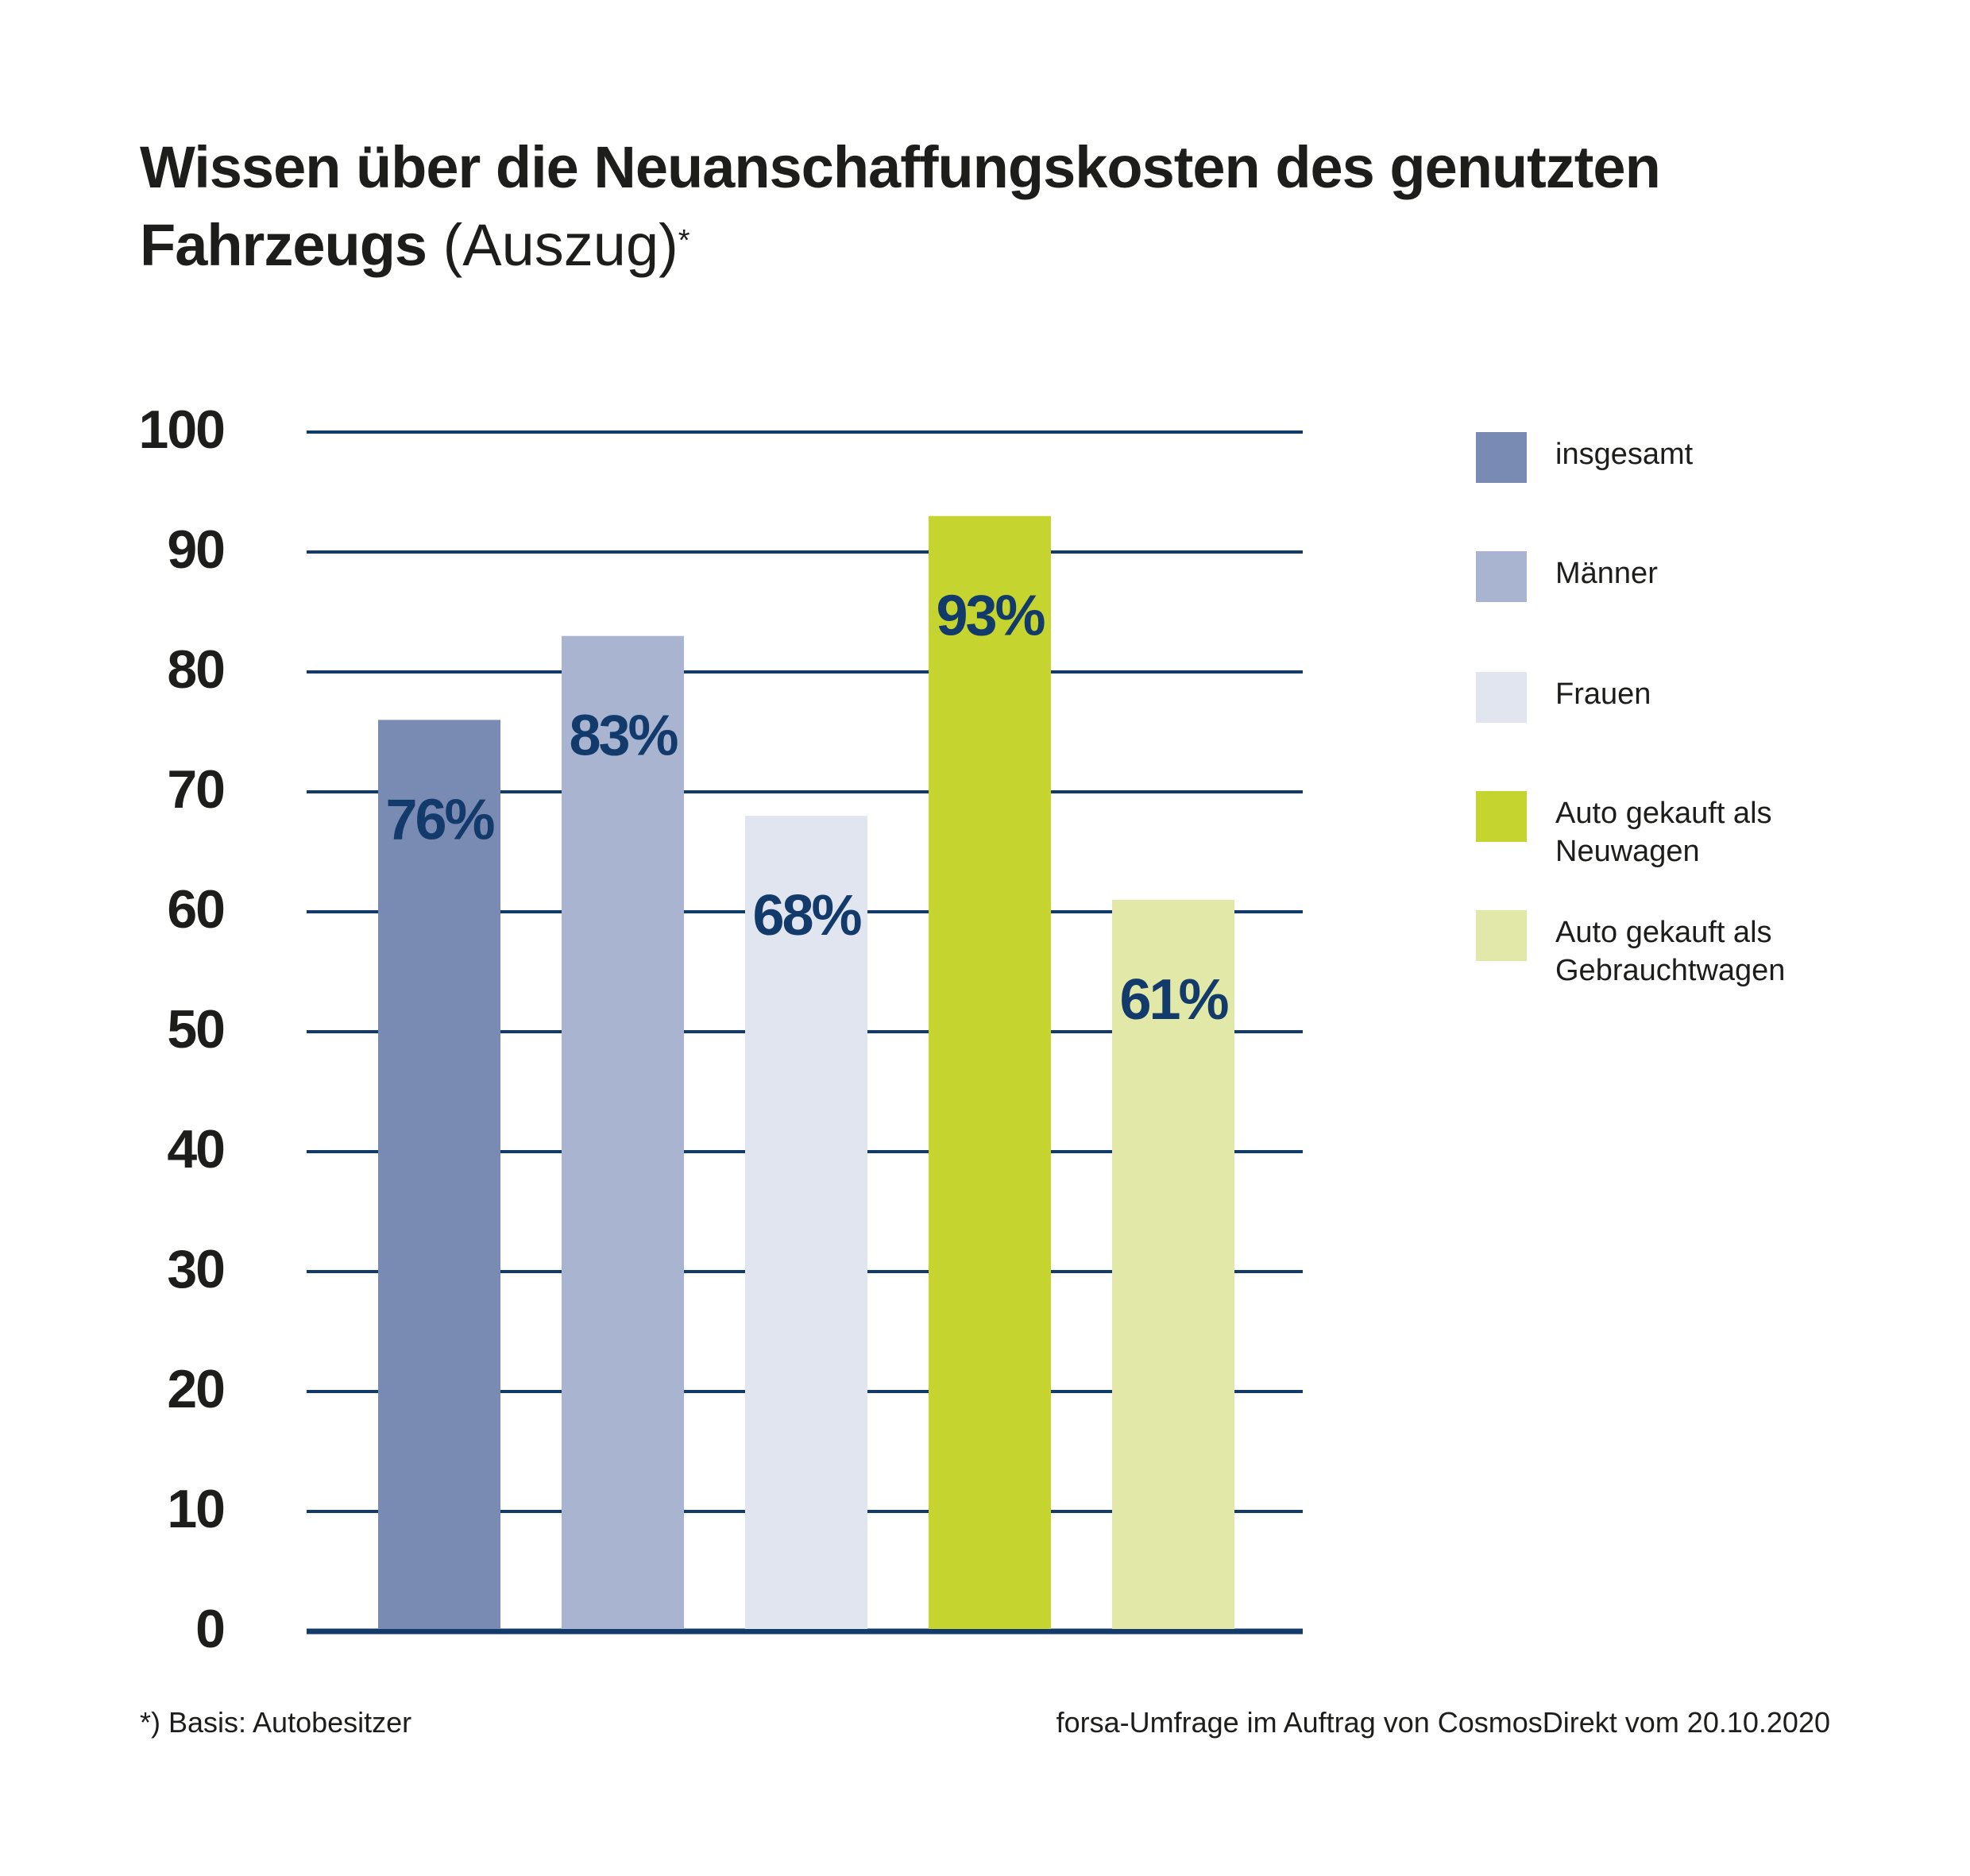 This screenshot has height=1876, width=1970. I want to click on y-axis-ticks: 0 10 20 30 40 50 60 70 80 90 100, so click(182, 1029).